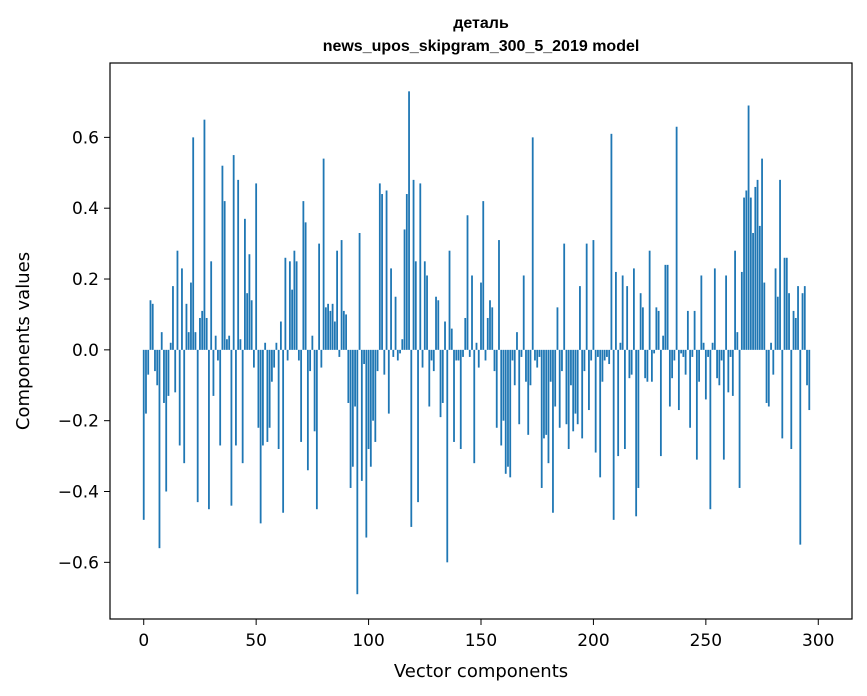 The width and height of the screenshot is (867, 696). Describe the element at coordinates (368, 641) in the screenshot. I see `x-tick-label: 100` at that location.